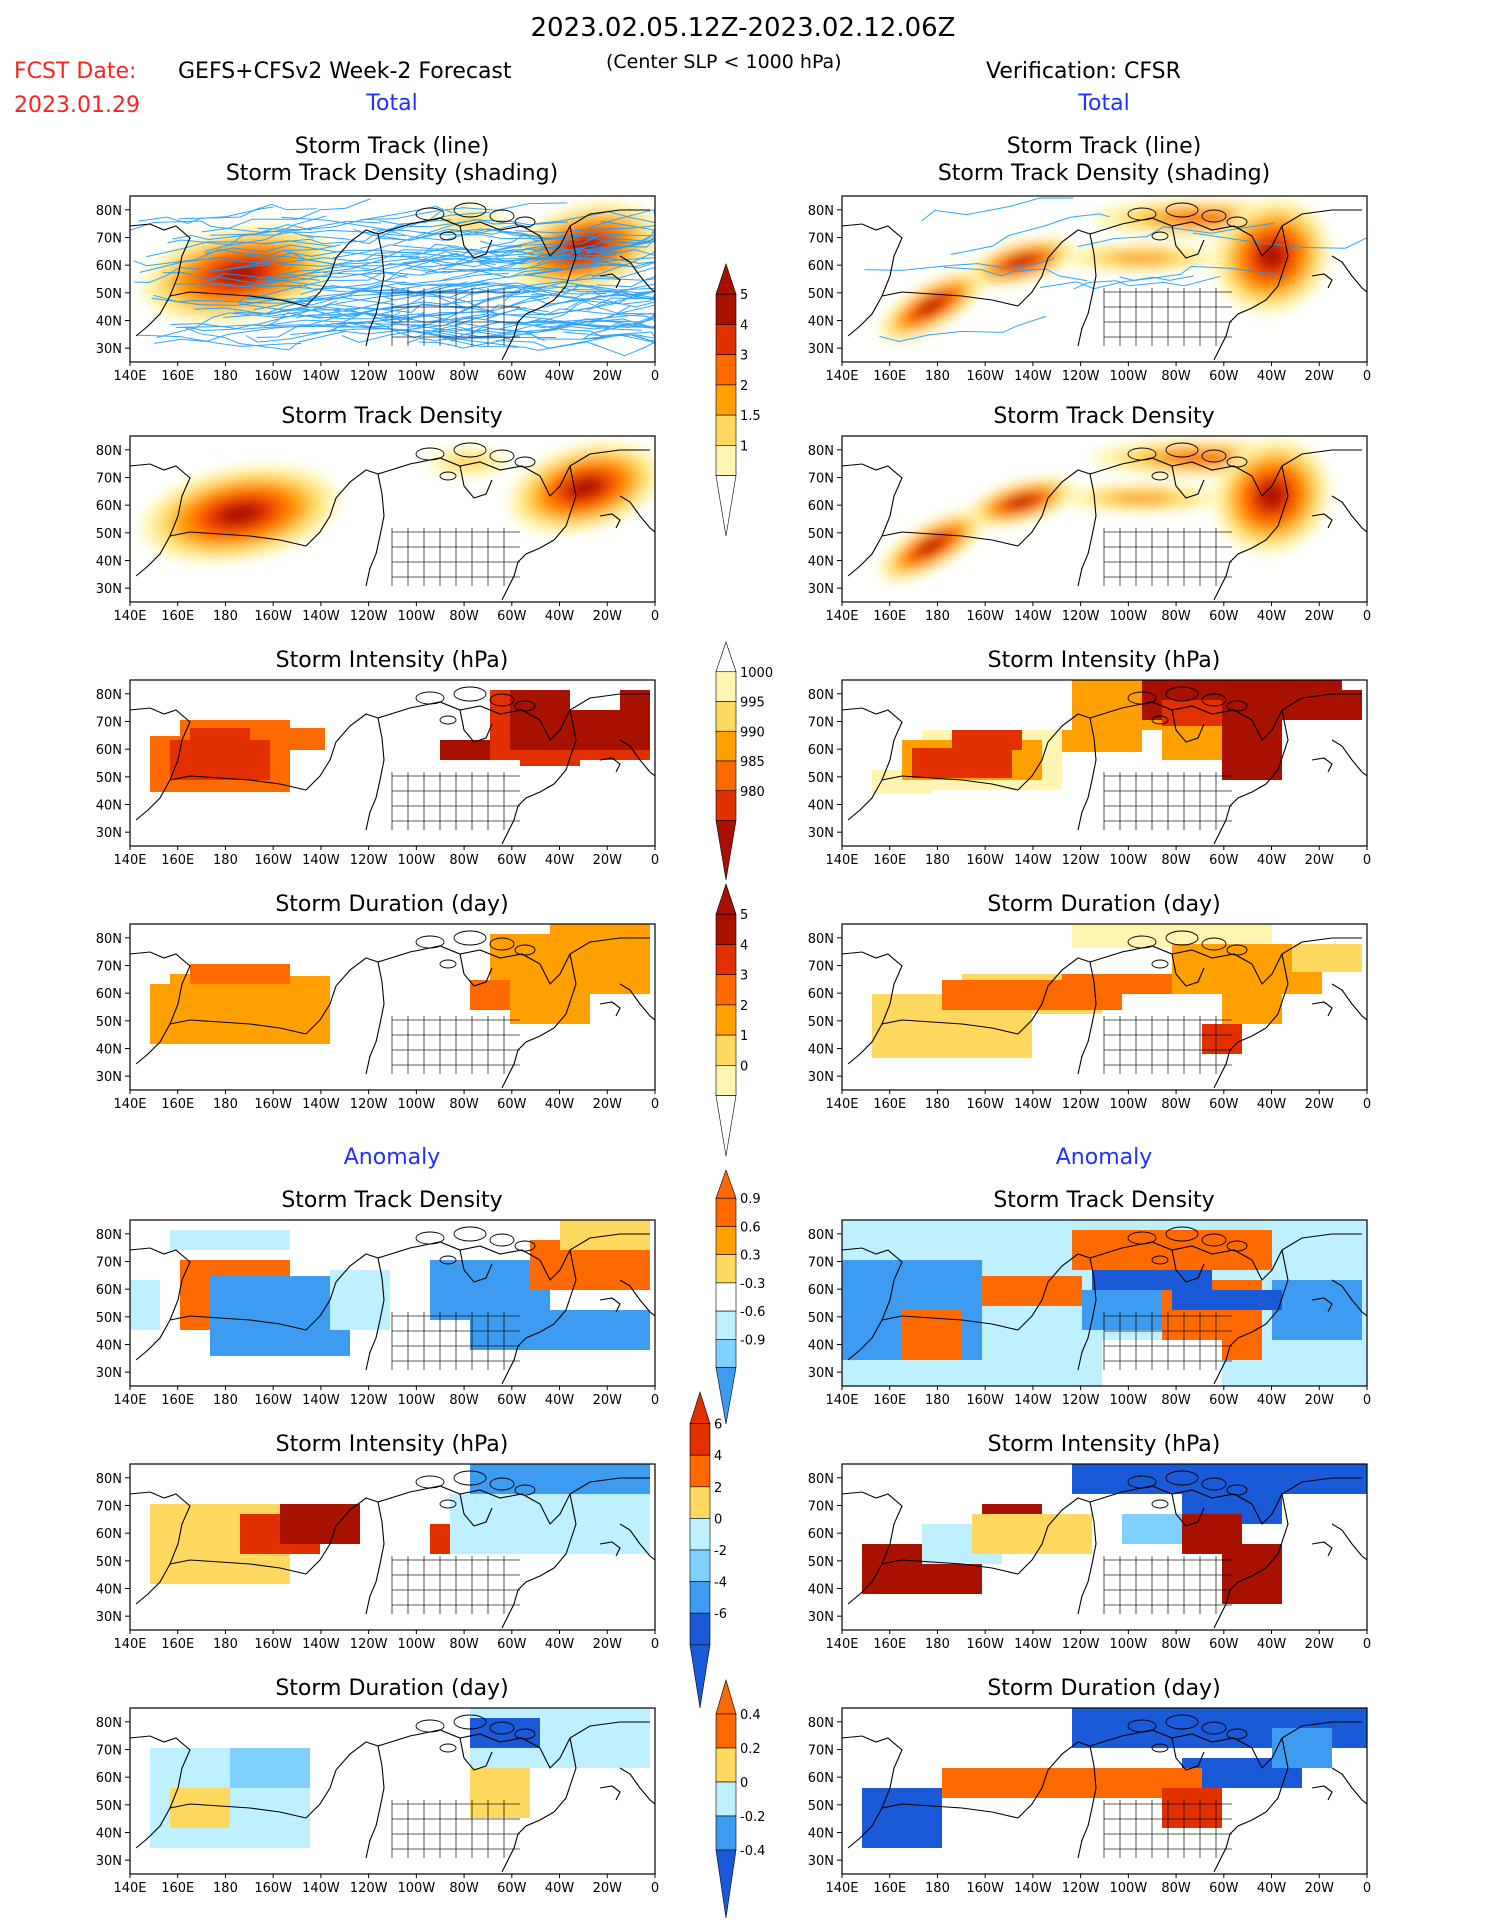  I want to click on criterion-label: (Center SLP < 1000 hPa), so click(724, 62).